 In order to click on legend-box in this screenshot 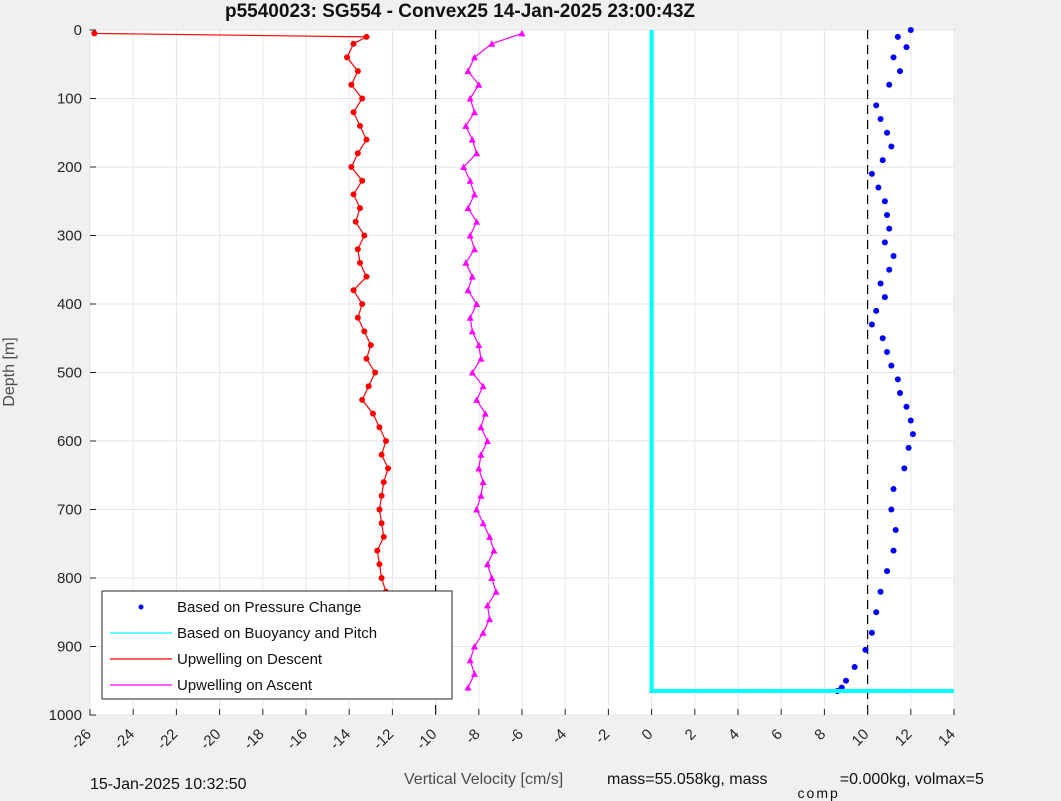, I will do `click(277, 645)`.